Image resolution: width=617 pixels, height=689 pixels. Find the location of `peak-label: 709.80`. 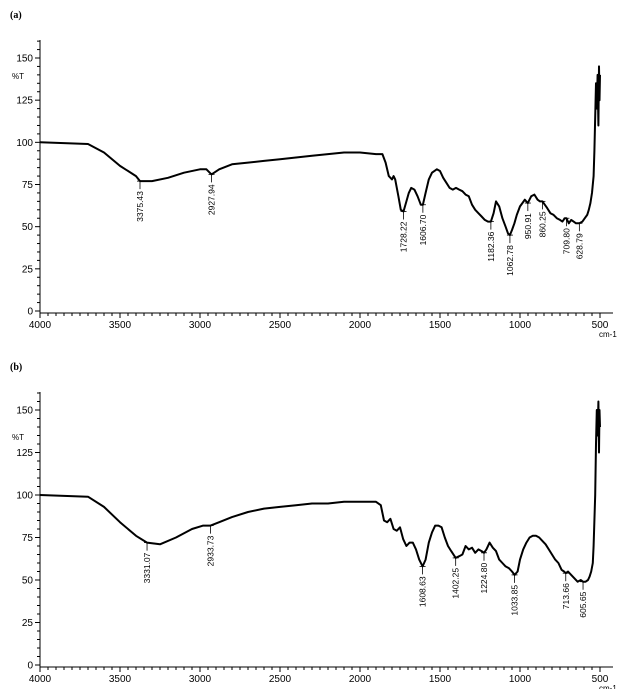

peak-label: 709.80 is located at coordinates (566, 241).